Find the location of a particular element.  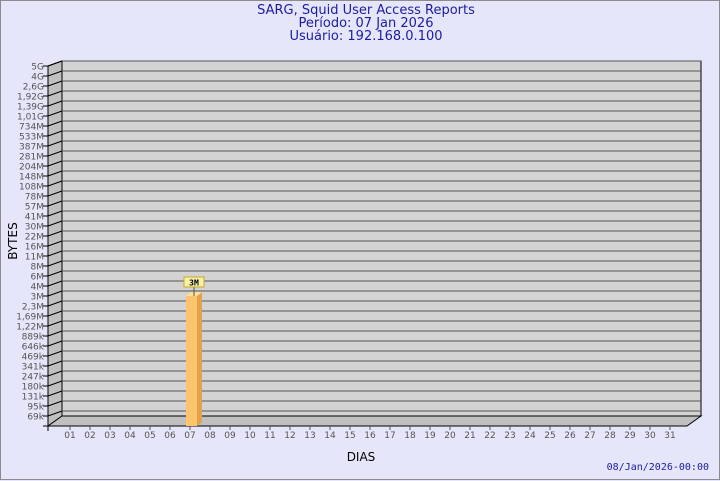

x-tick-label: 21 is located at coordinates (469, 436).